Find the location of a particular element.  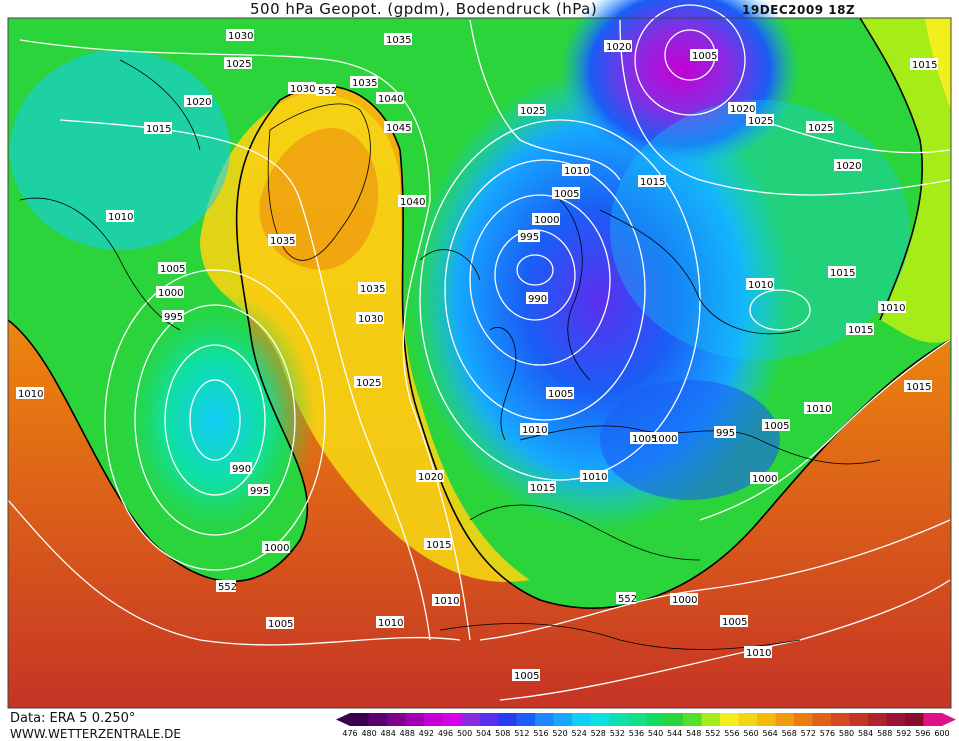

svg-text: 1040 is located at coordinates (390, 99).